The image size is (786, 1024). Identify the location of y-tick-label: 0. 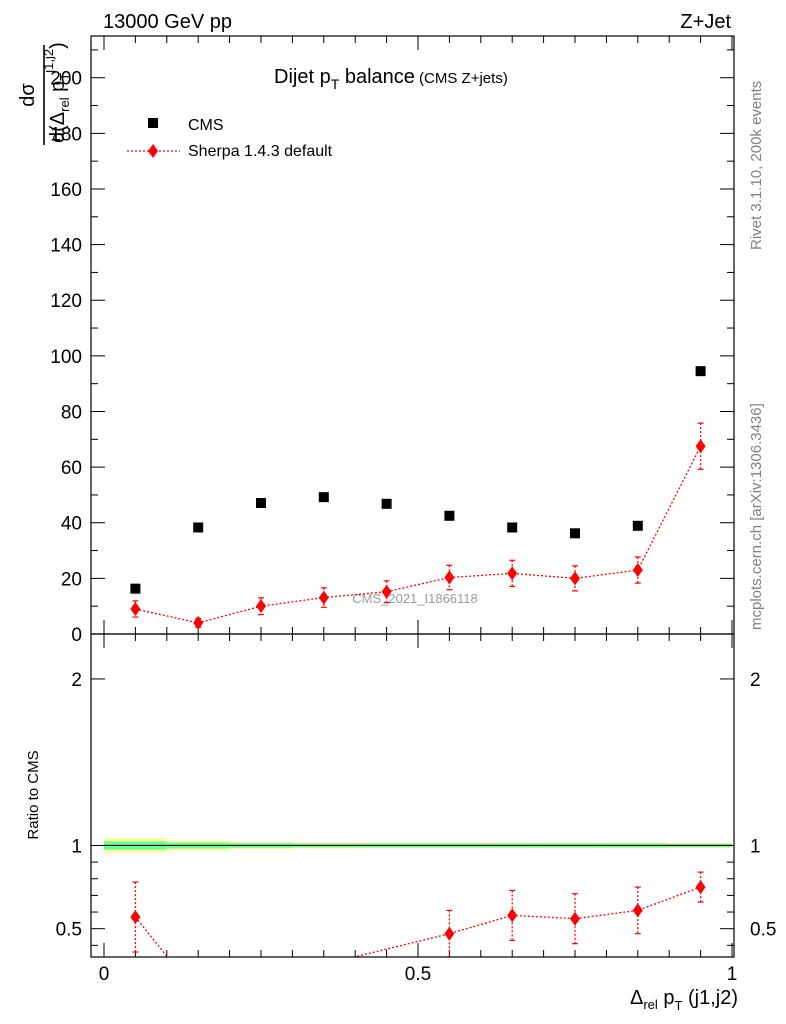
(76, 635).